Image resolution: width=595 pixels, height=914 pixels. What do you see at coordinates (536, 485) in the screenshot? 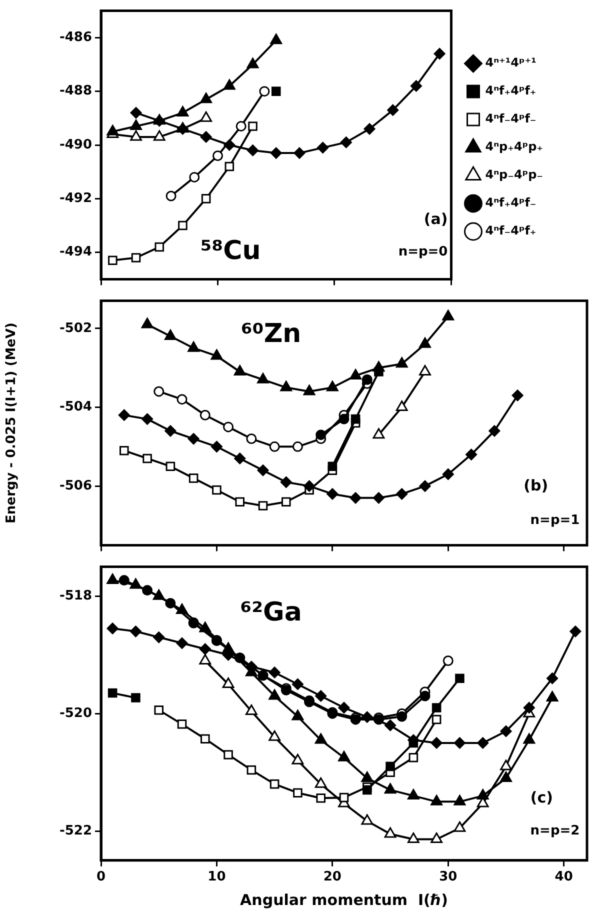
I see `annotation: (b)` at bounding box center [536, 485].